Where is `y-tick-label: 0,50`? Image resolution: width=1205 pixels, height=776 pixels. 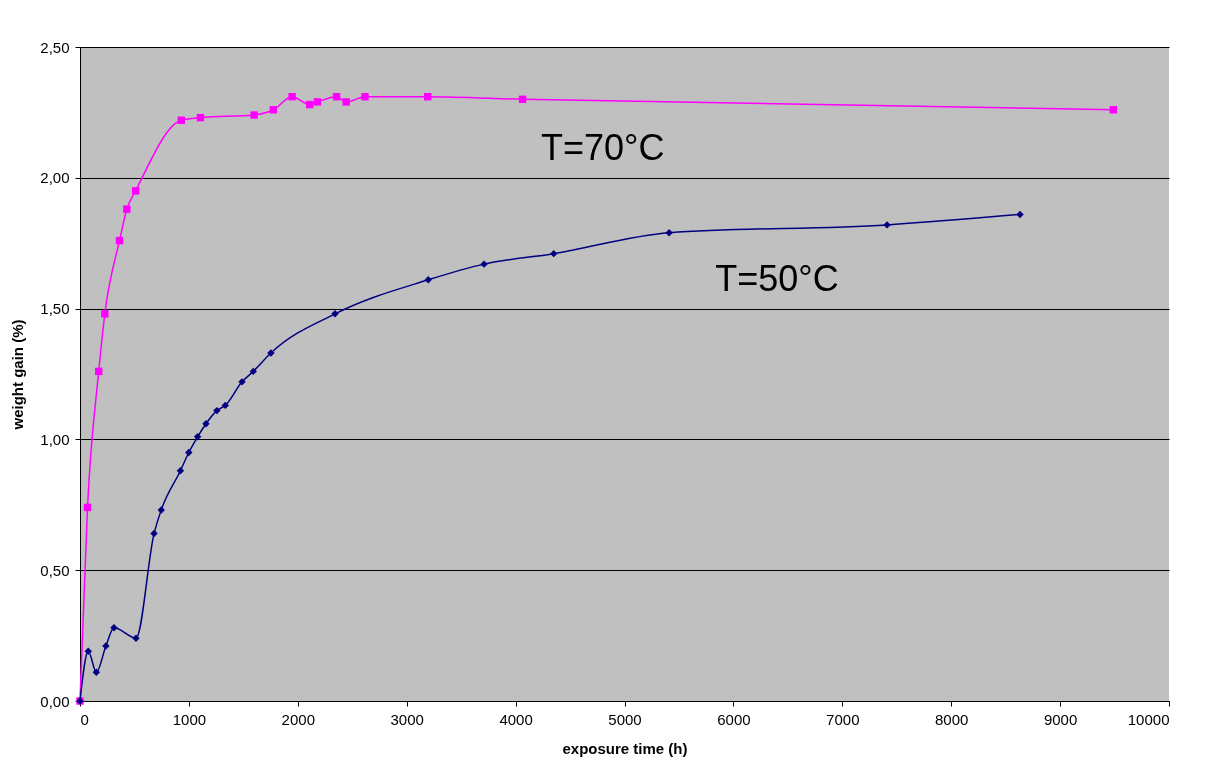
y-tick-label: 0,50 is located at coordinates (55, 570).